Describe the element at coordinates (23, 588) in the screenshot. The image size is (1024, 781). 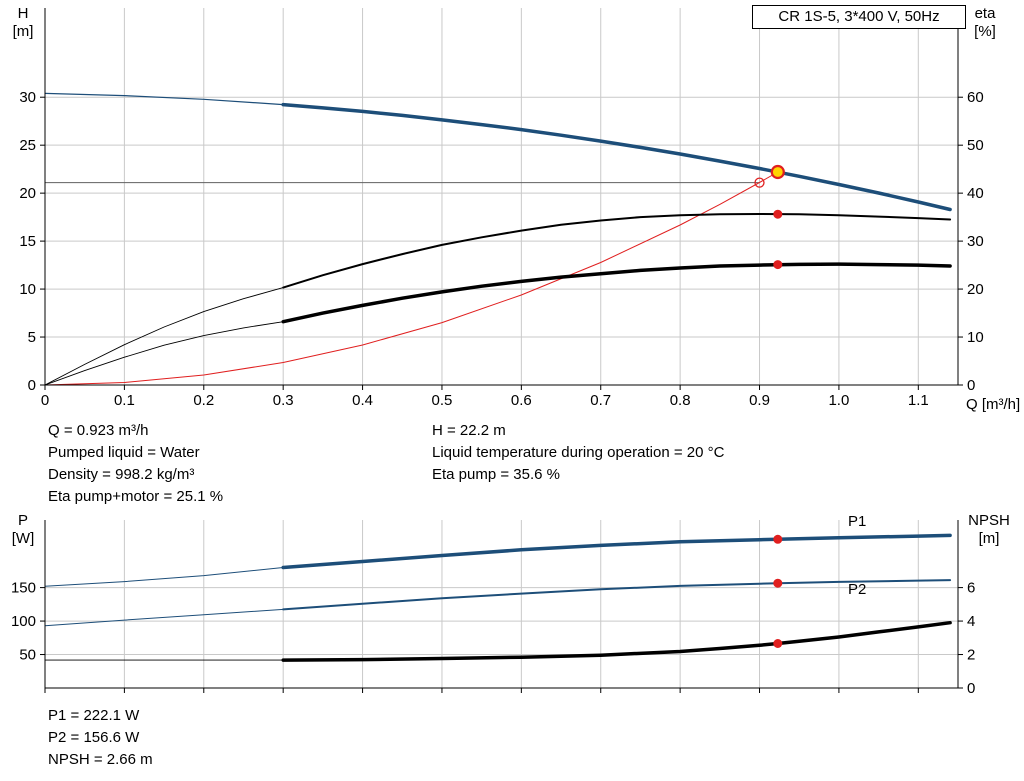
I see `tick-label-left: 150` at that location.